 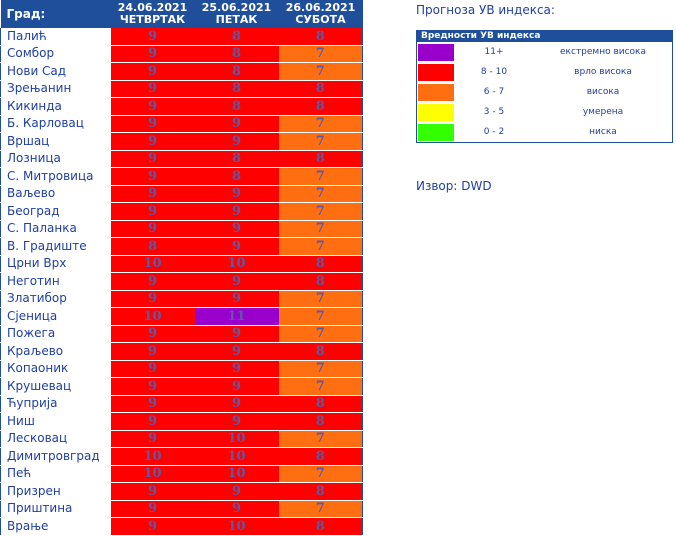 What do you see at coordinates (181, 491) in the screenshot?
I see `table-row: Призрен 9 9 8` at bounding box center [181, 491].